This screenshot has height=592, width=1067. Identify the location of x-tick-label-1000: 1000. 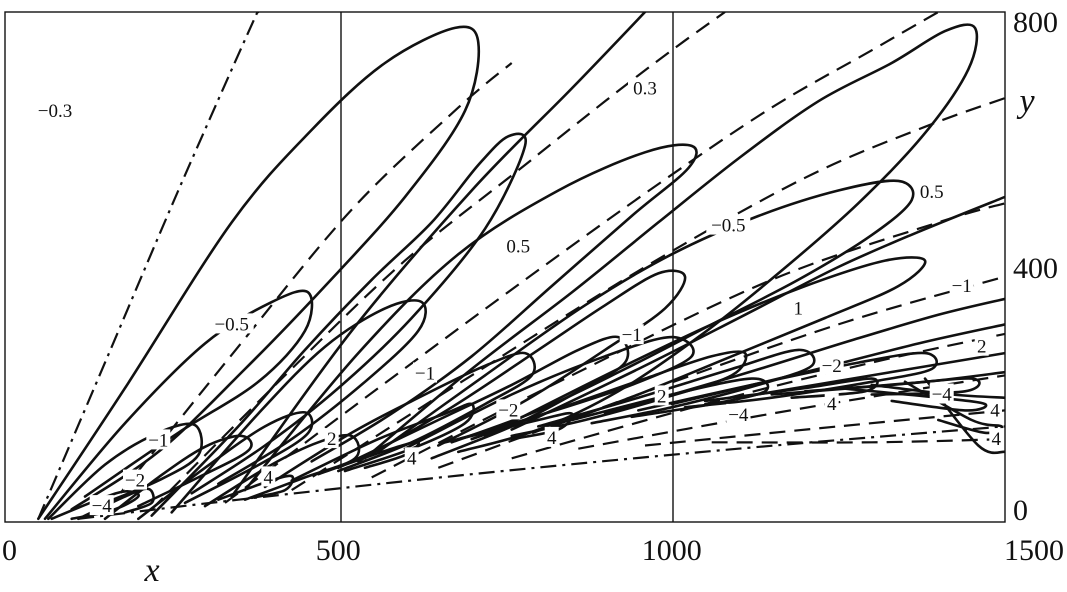
(672, 550).